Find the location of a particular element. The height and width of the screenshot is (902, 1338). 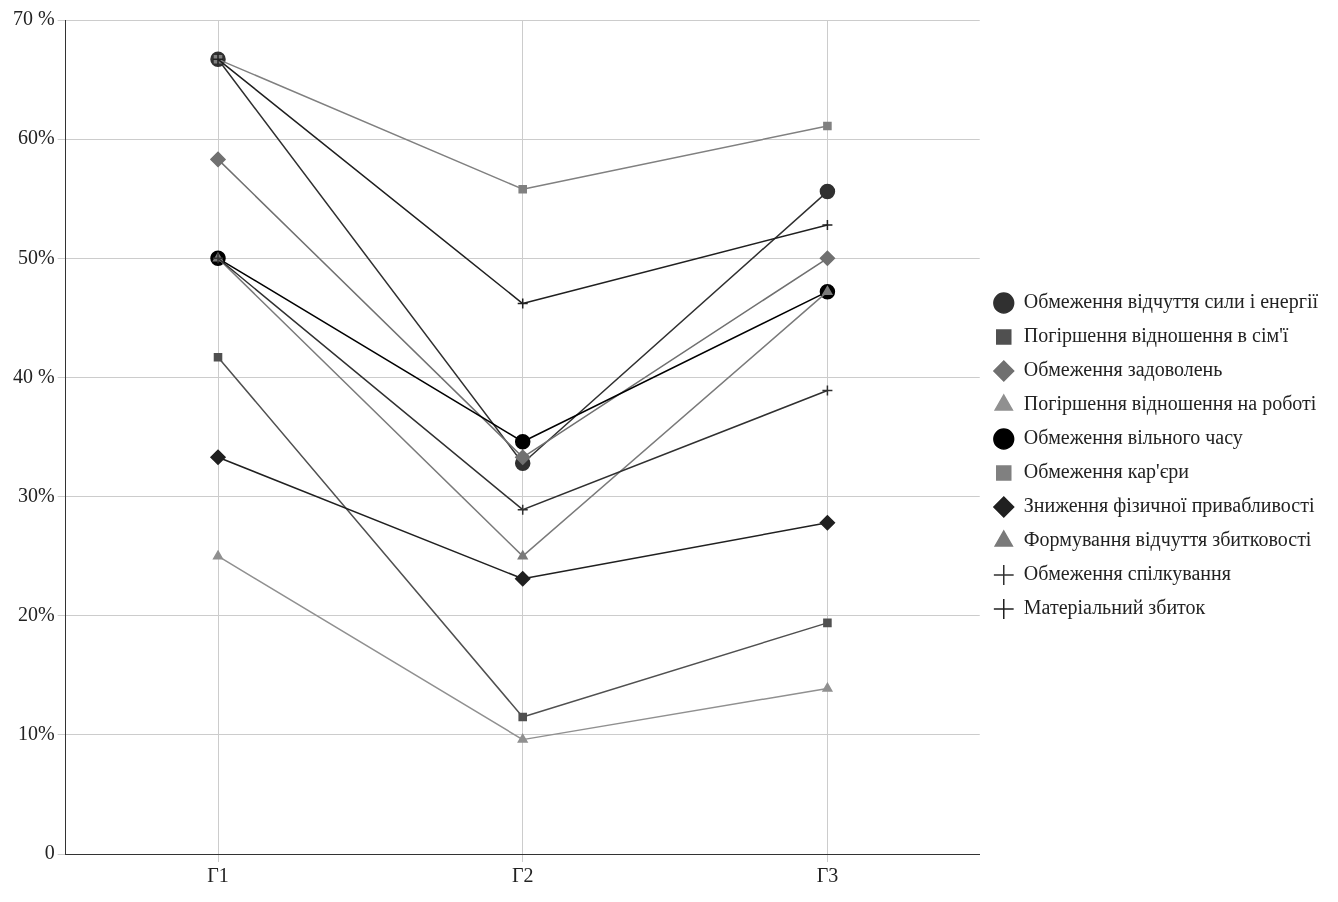

y-tick-label: 40 % is located at coordinates (33, 375).